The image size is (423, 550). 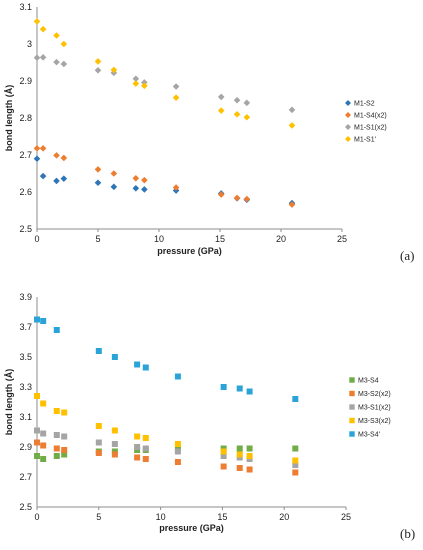 What do you see at coordinates (342, 239) in the screenshot?
I see `x-tick-label: 25` at bounding box center [342, 239].